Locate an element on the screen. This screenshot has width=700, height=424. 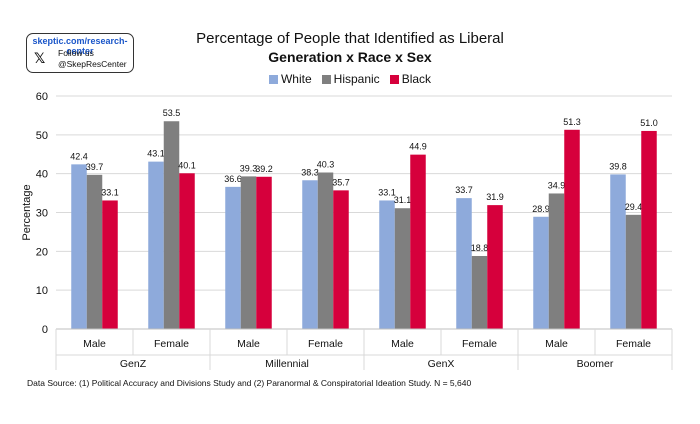
data-label: 53.5 is located at coordinates (172, 113).